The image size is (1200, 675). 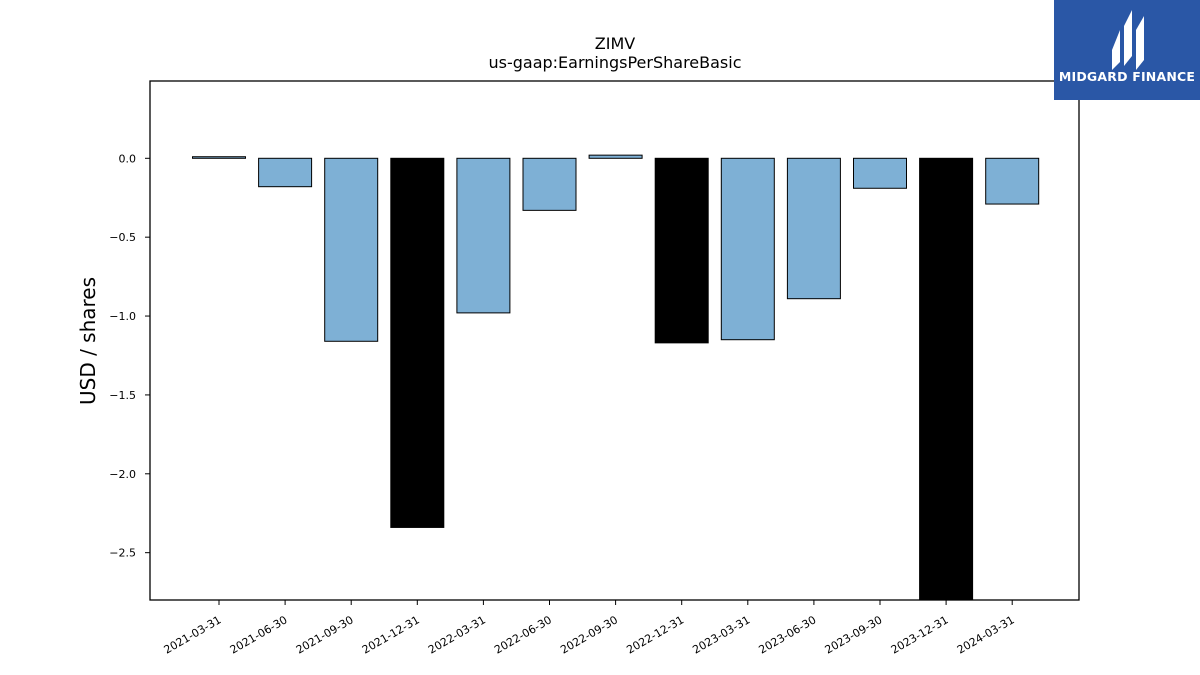 What do you see at coordinates (259, 634) in the screenshot?
I see `x-tick-label: 2021-06-30` at bounding box center [259, 634].